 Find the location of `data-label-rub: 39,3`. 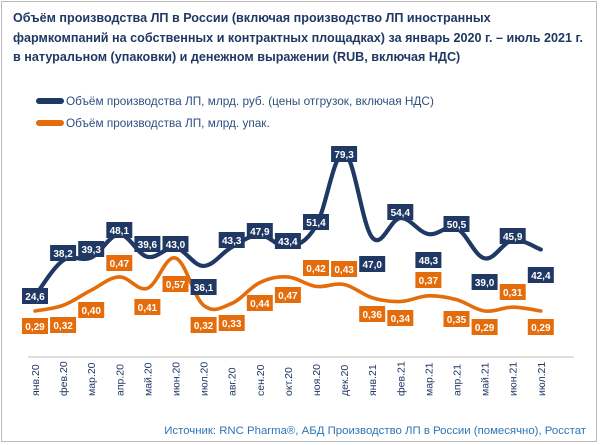

data-label-rub: 39,3 is located at coordinates (91, 249).